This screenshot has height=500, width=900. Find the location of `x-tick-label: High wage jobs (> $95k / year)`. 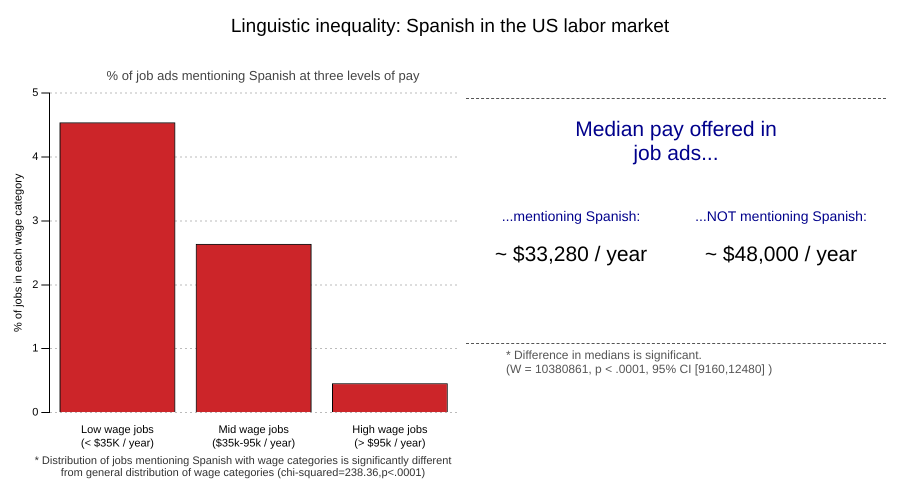

x-tick-label: High wage jobs (> $95k / year) is located at coordinates (390, 437).